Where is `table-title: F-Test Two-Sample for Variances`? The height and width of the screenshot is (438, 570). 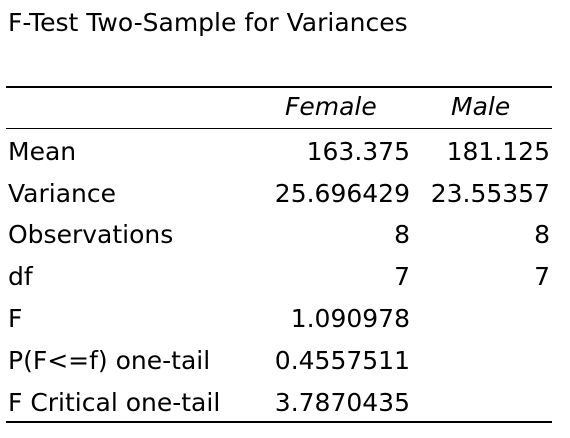
table-title: F-Test Two-Sample for Variances is located at coordinates (208, 22).